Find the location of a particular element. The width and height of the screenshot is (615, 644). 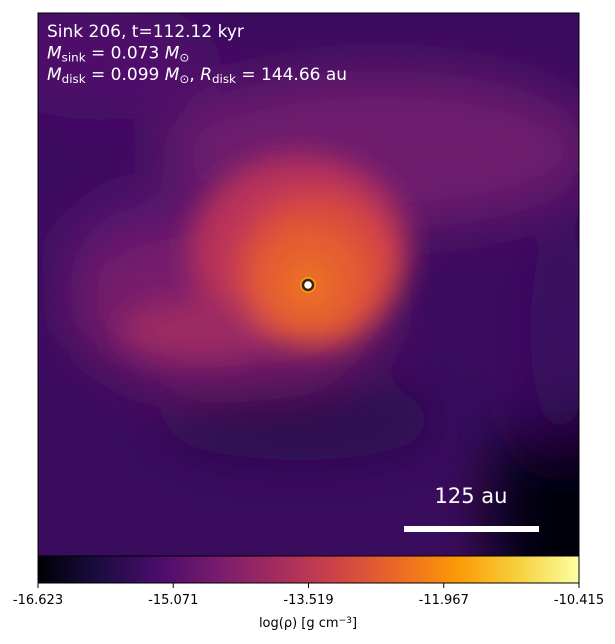

text-segment: , is located at coordinates (194, 75).